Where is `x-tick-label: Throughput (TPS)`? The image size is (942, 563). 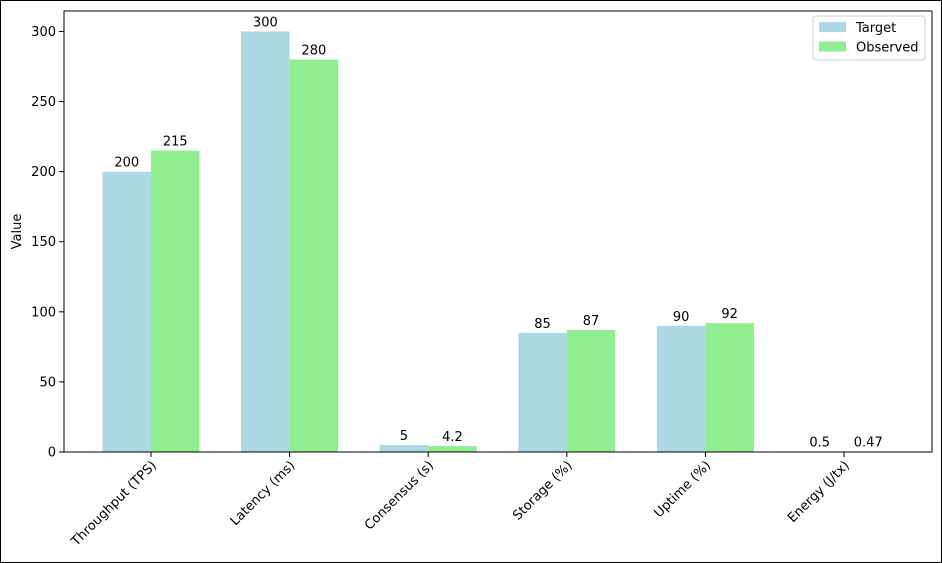 x-tick-label: Throughput (TPS) is located at coordinates (114, 504).